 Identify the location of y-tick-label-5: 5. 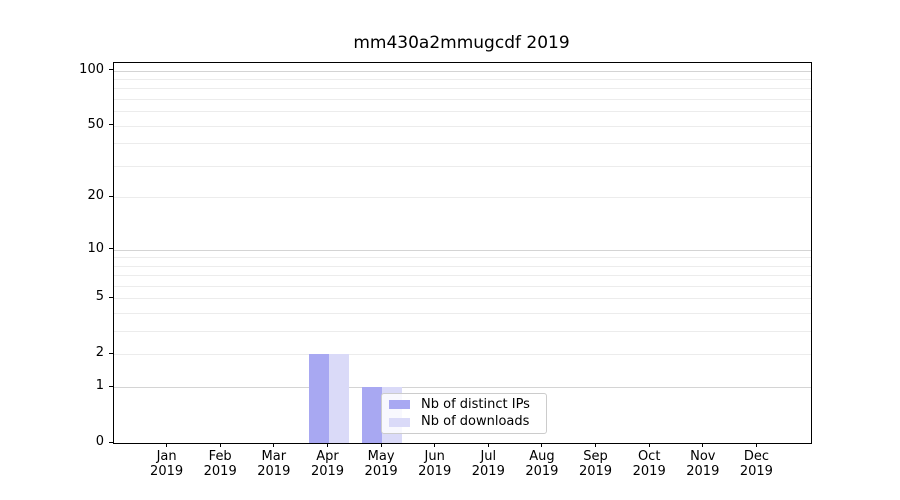
(99, 297).